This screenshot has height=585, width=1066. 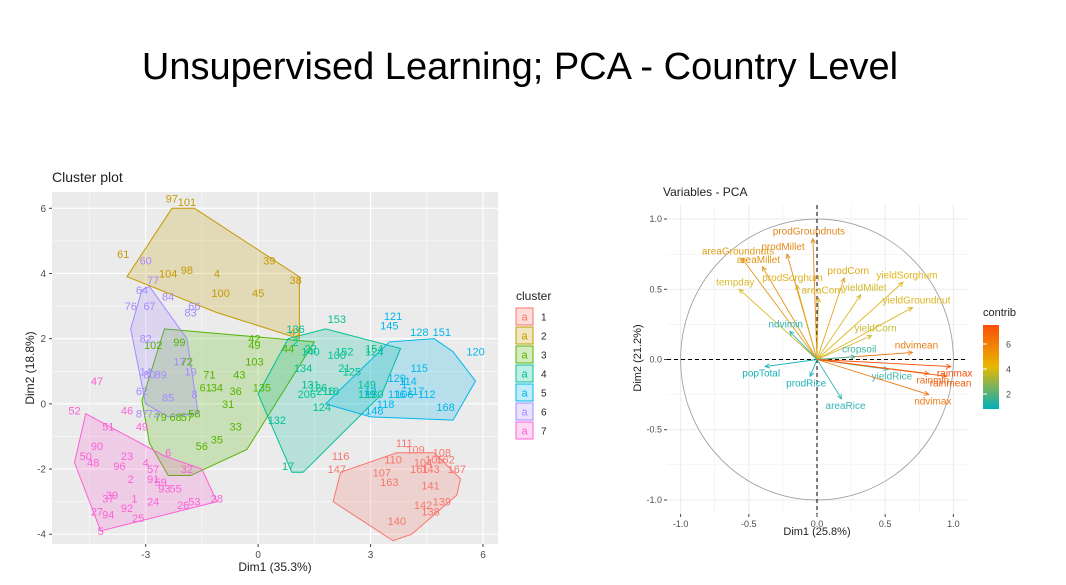 What do you see at coordinates (419, 470) in the screenshot?
I see `cluster-1-point-label: 161` at bounding box center [419, 470].